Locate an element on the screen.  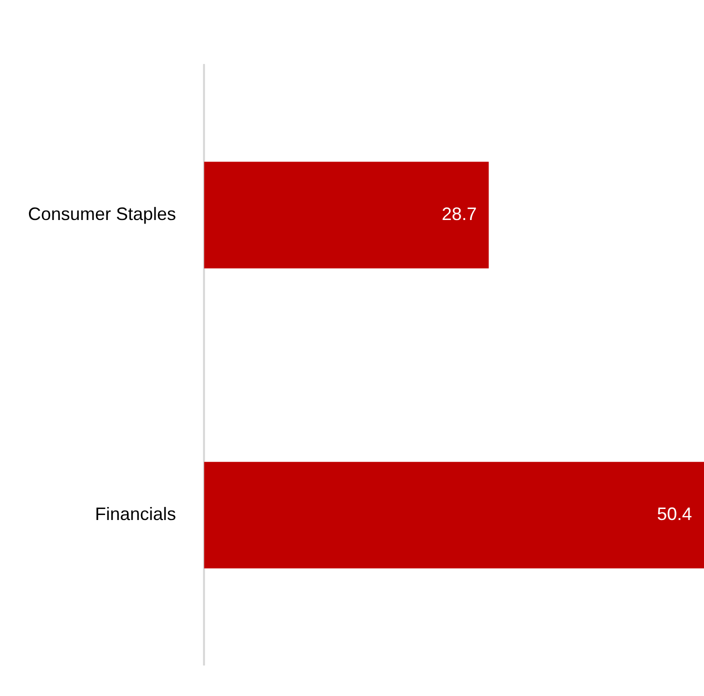
y-tick-label: Consumer Staples is located at coordinates (102, 214).